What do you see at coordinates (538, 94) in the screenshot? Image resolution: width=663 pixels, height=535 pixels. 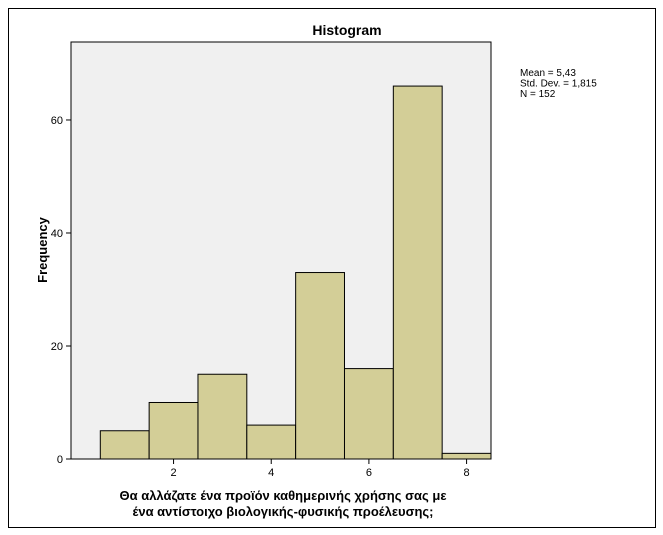 I see `stat-n: N = 152` at bounding box center [538, 94].